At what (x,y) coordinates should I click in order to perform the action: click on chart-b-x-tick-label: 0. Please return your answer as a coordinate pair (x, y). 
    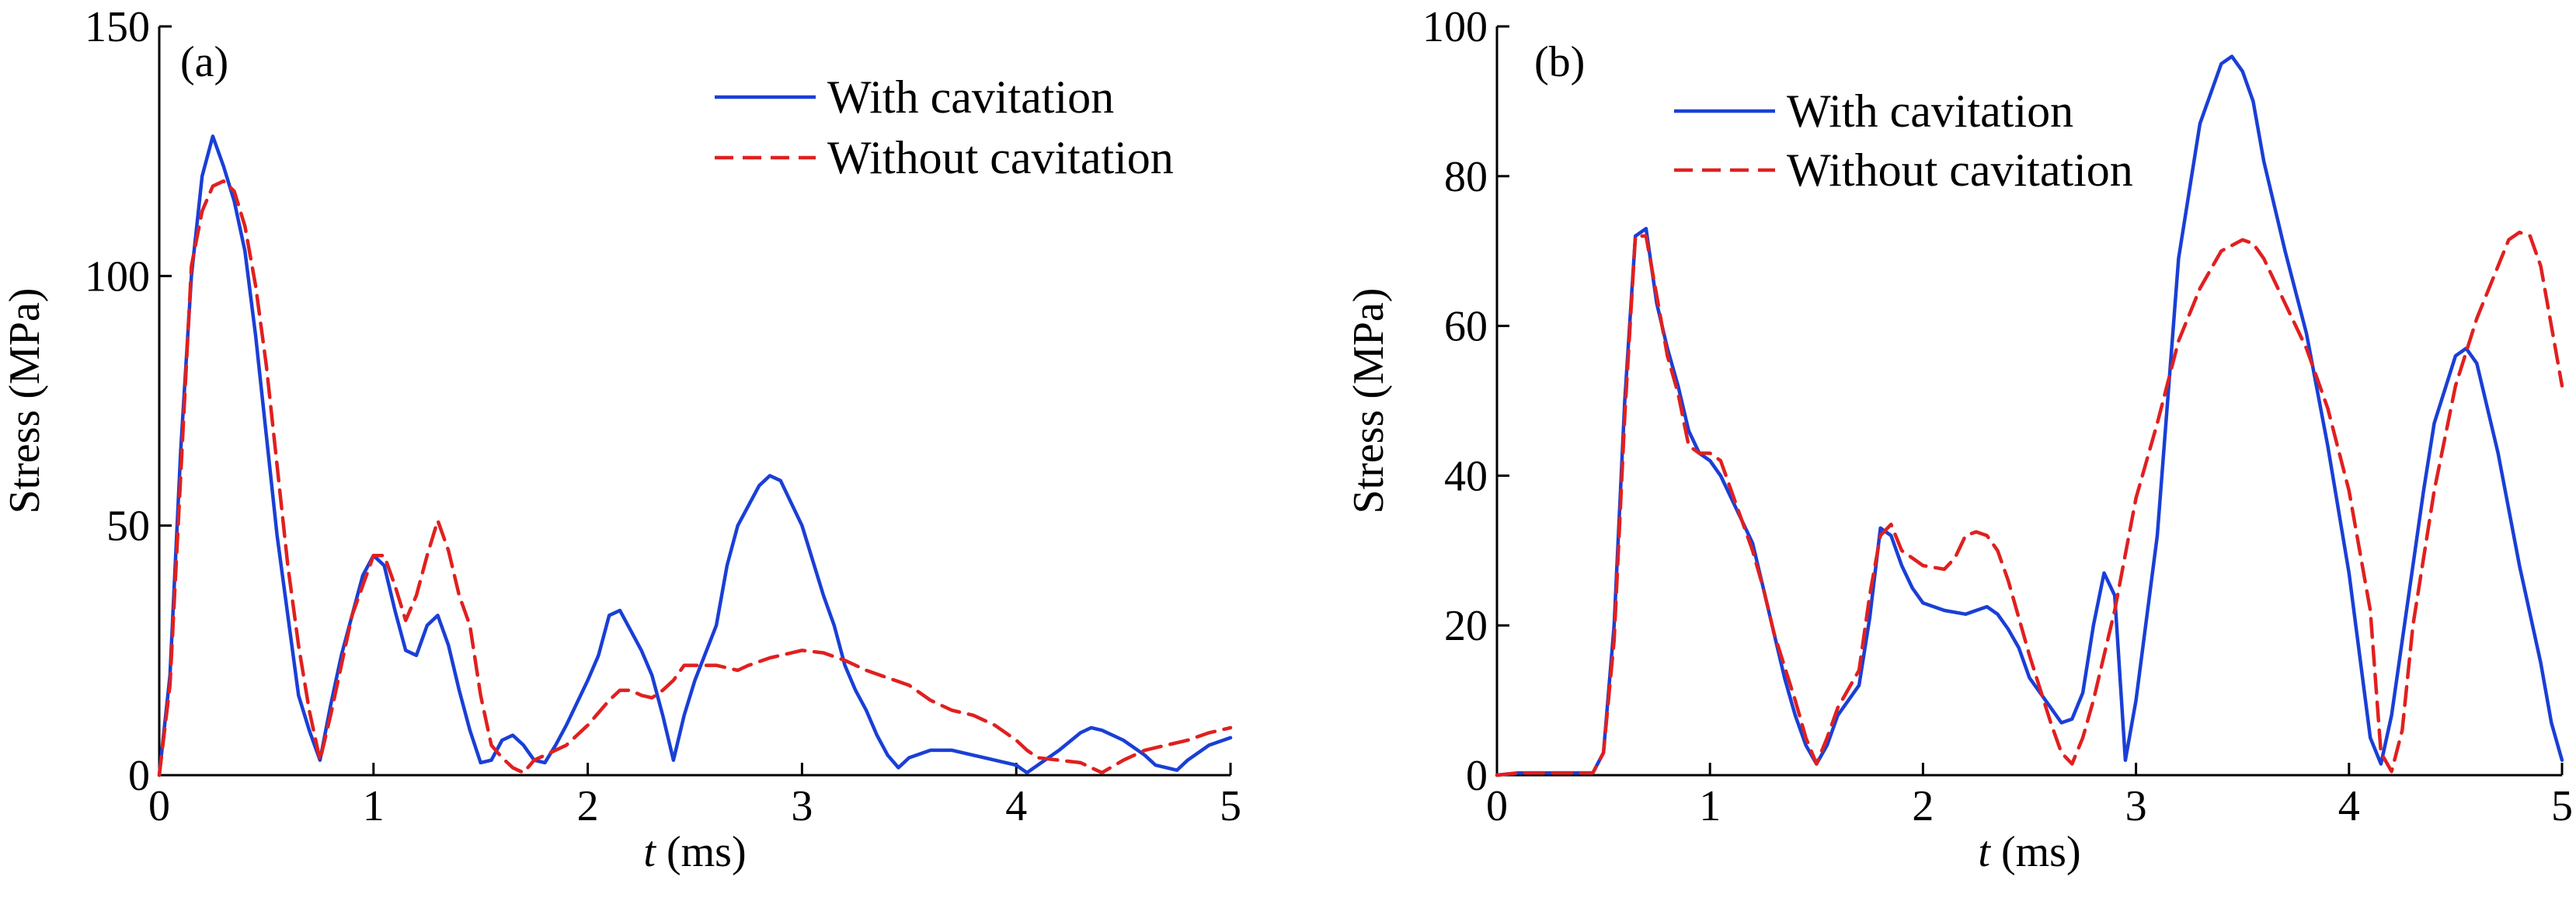
    Looking at the image, I should click on (1497, 806).